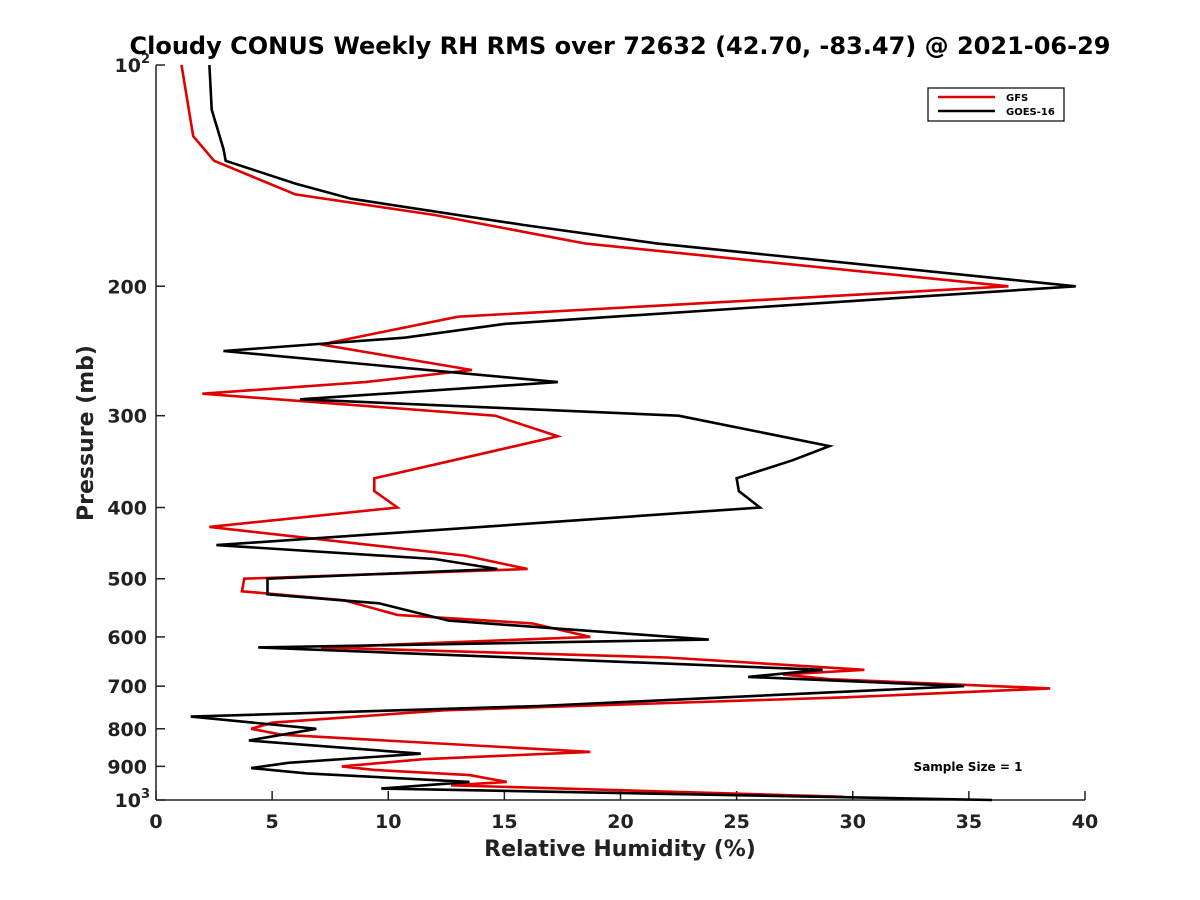 The width and height of the screenshot is (1200, 900). What do you see at coordinates (127, 687) in the screenshot?
I see `y-tick-label: 700` at bounding box center [127, 687].